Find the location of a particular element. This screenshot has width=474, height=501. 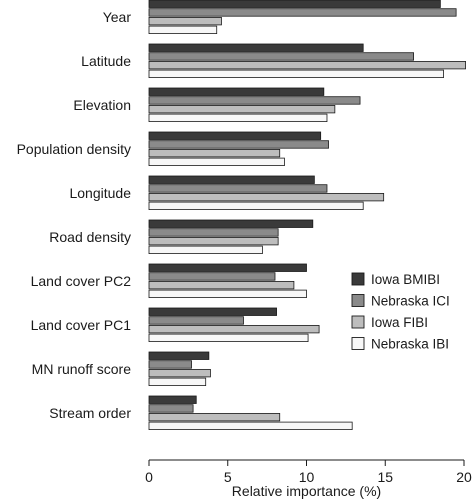

category-label: Latitude is located at coordinates (106, 61).